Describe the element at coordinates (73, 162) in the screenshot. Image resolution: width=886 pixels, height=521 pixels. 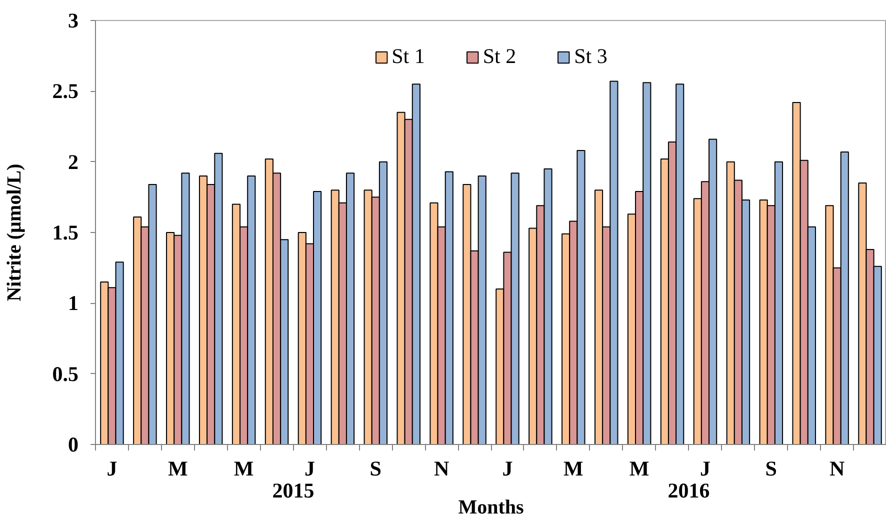
I see `y-tick-label: 2` at that location.